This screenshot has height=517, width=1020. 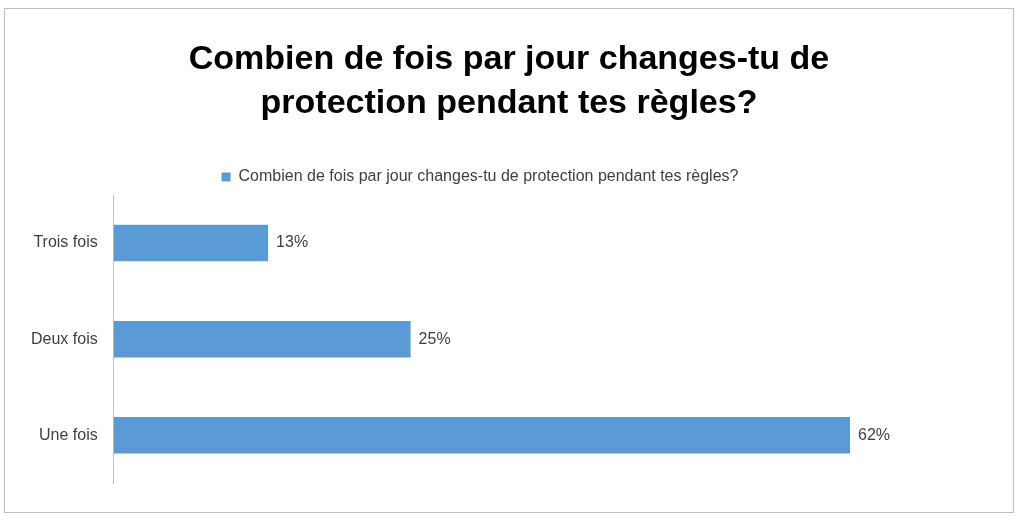 What do you see at coordinates (65, 242) in the screenshot?
I see `y-tick-label: Trois fois` at bounding box center [65, 242].